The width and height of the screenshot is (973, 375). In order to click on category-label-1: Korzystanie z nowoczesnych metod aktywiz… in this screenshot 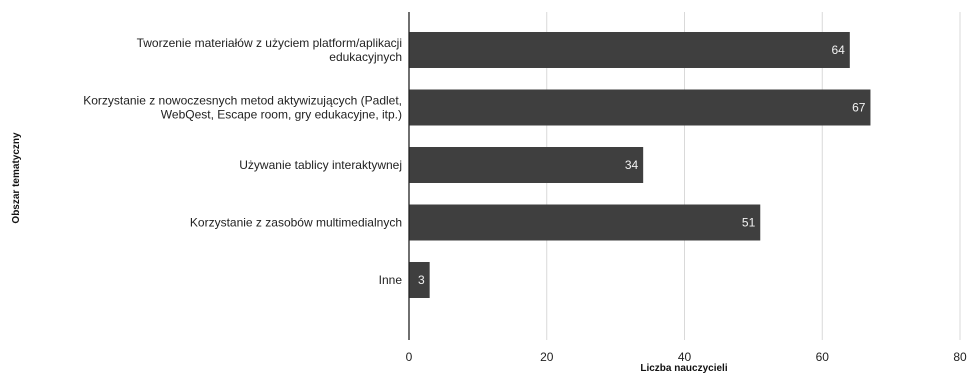, I will do `click(242, 108)`.